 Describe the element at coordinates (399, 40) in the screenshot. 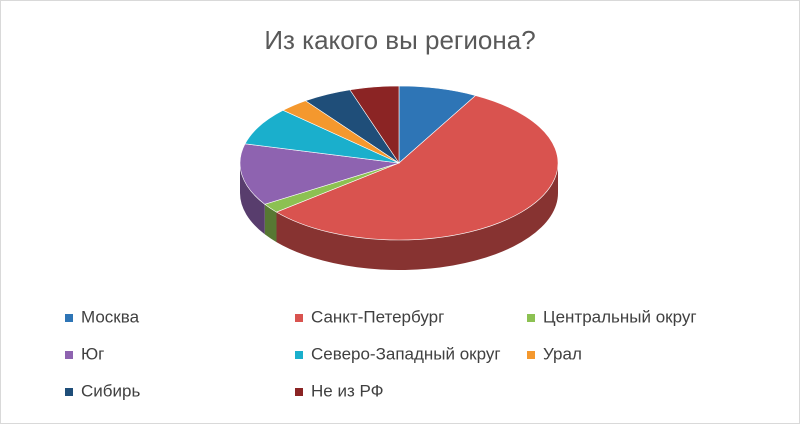

I see `chart-title: Из какого вы региона?` at that location.